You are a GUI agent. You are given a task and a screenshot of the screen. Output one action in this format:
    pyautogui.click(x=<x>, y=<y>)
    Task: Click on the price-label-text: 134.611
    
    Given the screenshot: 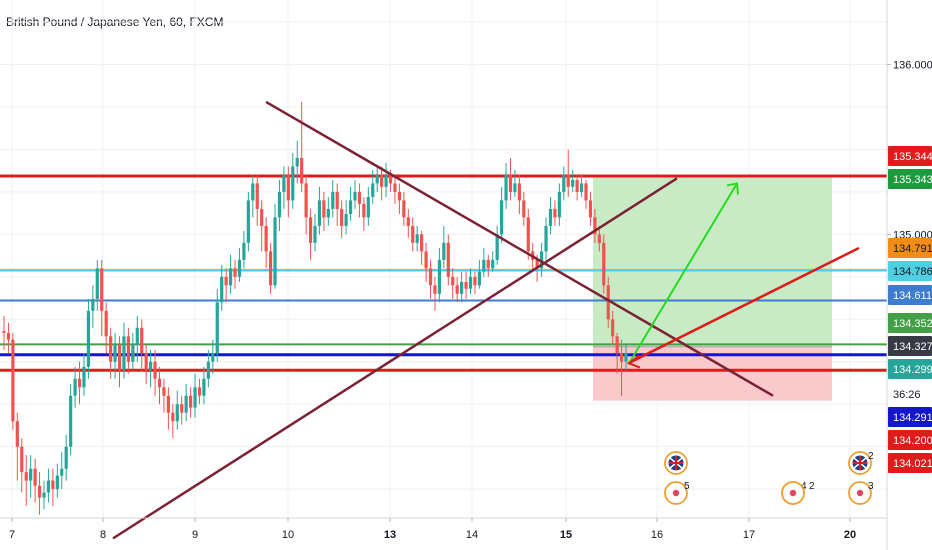 What is the action you would take?
    pyautogui.click(x=912, y=296)
    